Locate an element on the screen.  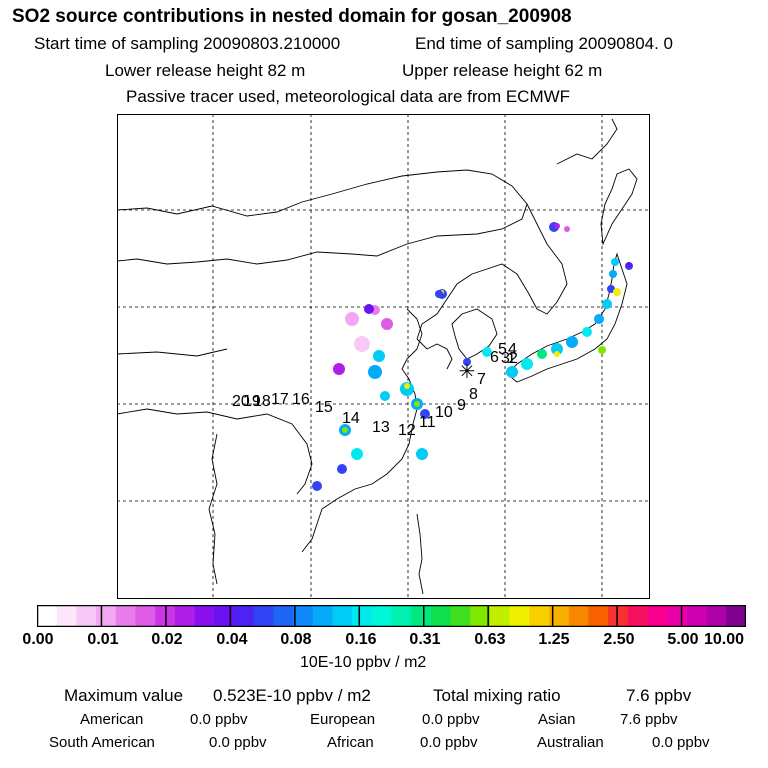
region-value-asian: 7.6 ppbv is located at coordinates (649, 719).